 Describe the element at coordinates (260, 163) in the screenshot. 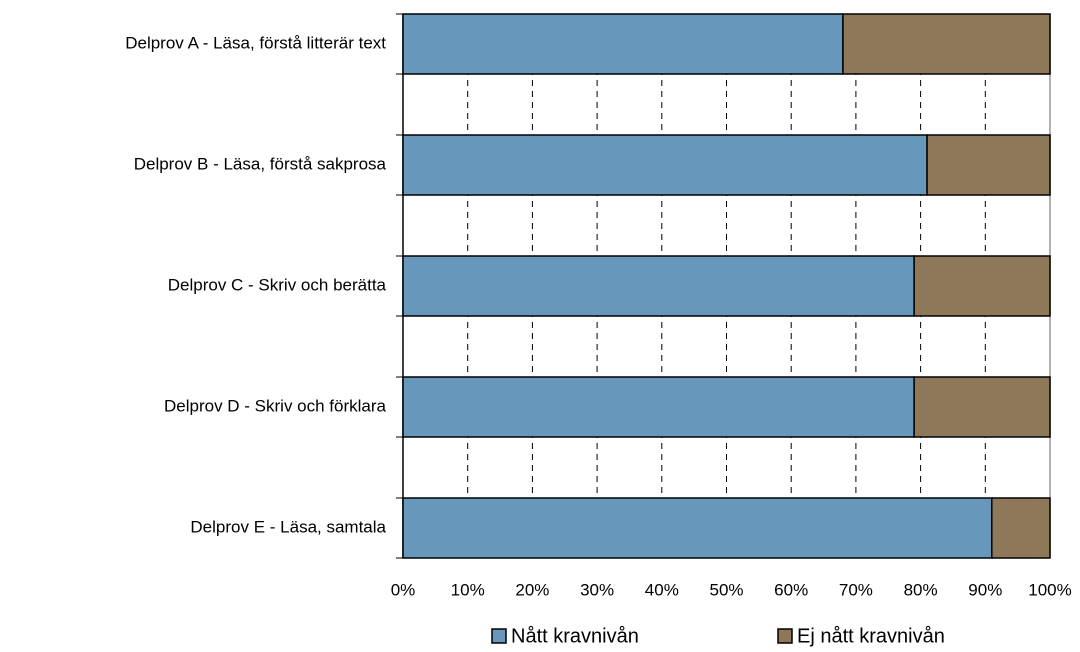

I see `y-tick-label: Delprov B - Läsa, förstå sakprosa` at that location.